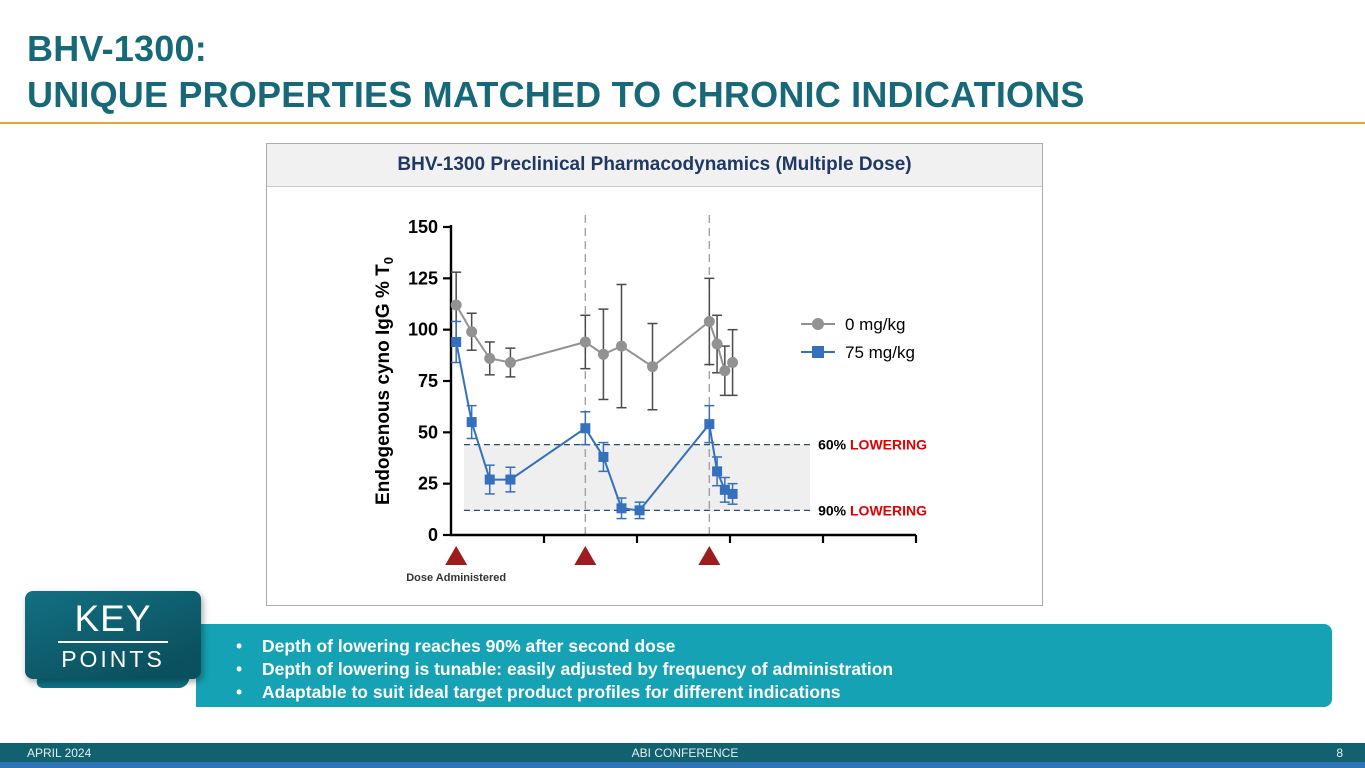 This screenshot has height=768, width=1365. Describe the element at coordinates (456, 578) in the screenshot. I see `dose-administered-label: Dose Administered` at that location.